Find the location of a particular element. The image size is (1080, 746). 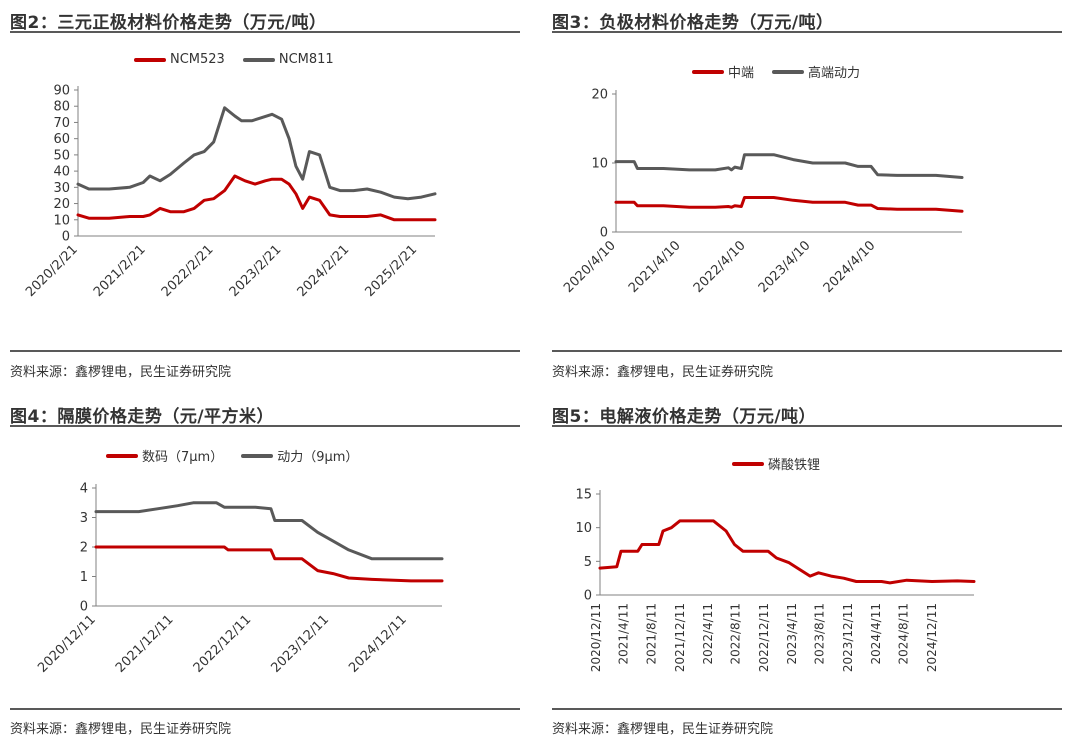

chart-title: 图4：隔膜价格走势（元/平方米） is located at coordinates (142, 417).